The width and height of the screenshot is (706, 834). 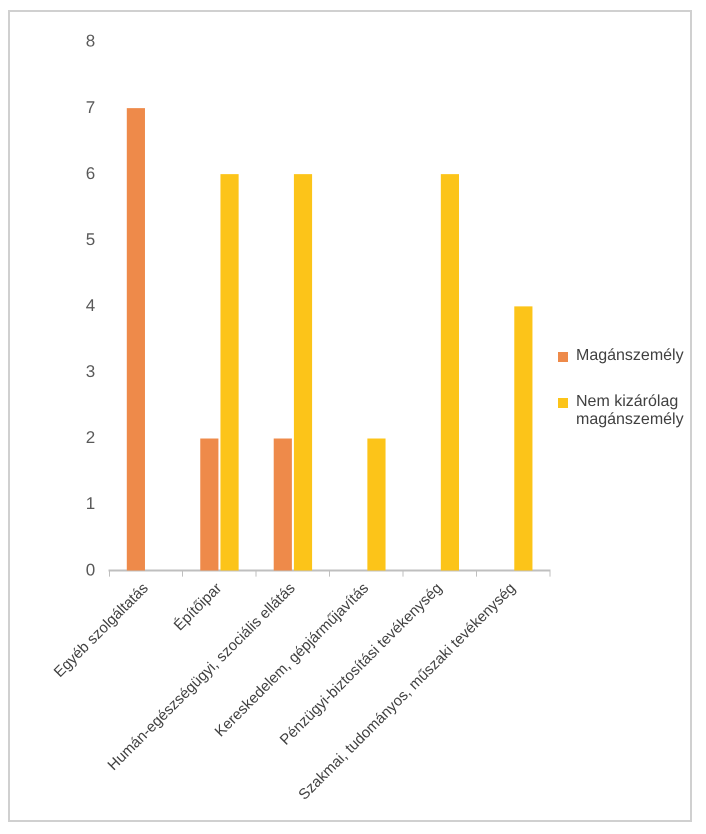 I want to click on y-tick-label: 1, so click(x=91, y=504).